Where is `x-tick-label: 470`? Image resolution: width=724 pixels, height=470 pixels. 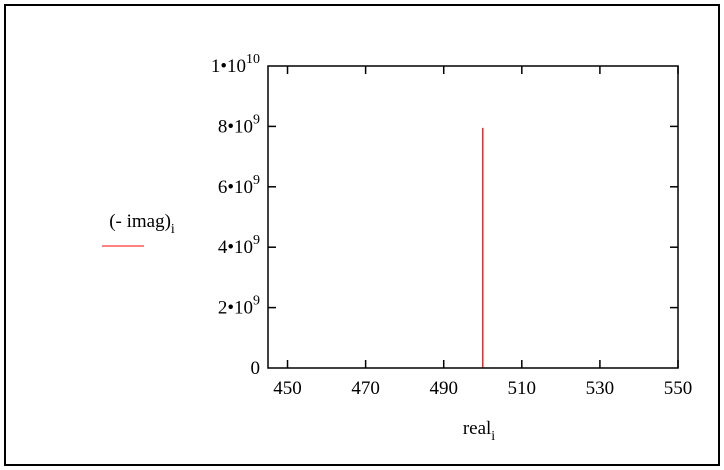 x-tick-label: 470 is located at coordinates (365, 388).